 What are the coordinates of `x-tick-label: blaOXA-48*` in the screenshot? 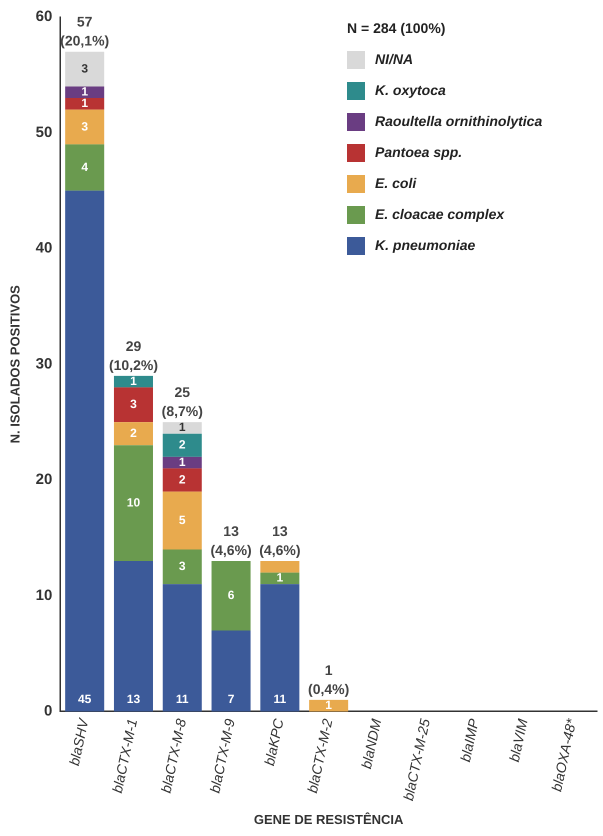 It's located at (564, 754).